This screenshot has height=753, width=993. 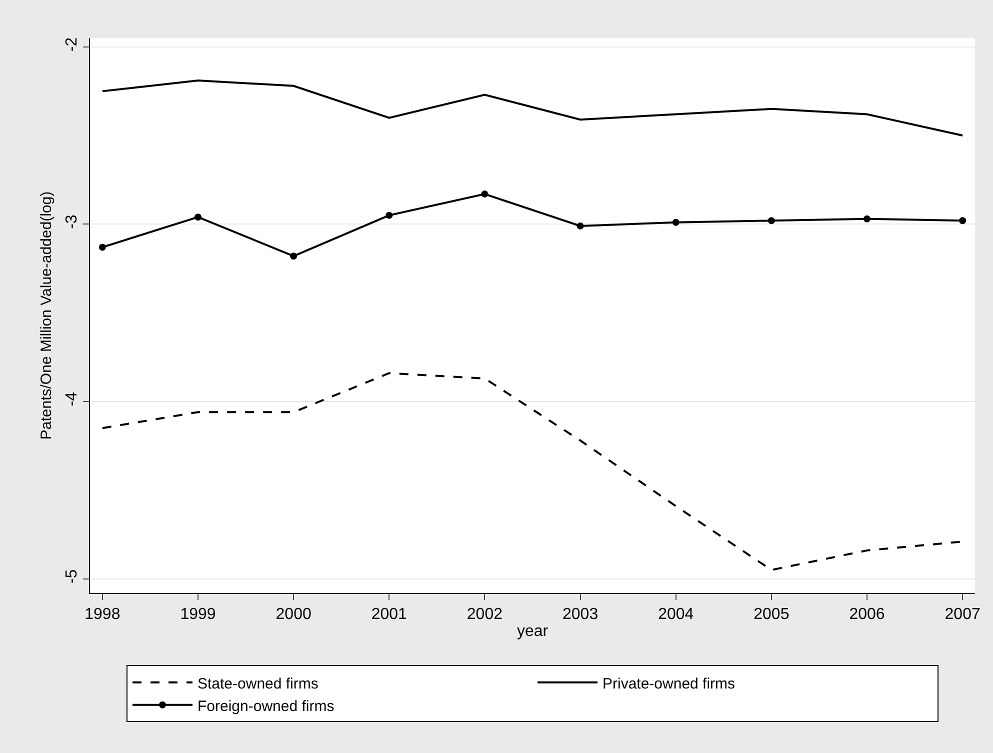 What do you see at coordinates (72, 44) in the screenshot?
I see `y-tick-label: -2` at bounding box center [72, 44].